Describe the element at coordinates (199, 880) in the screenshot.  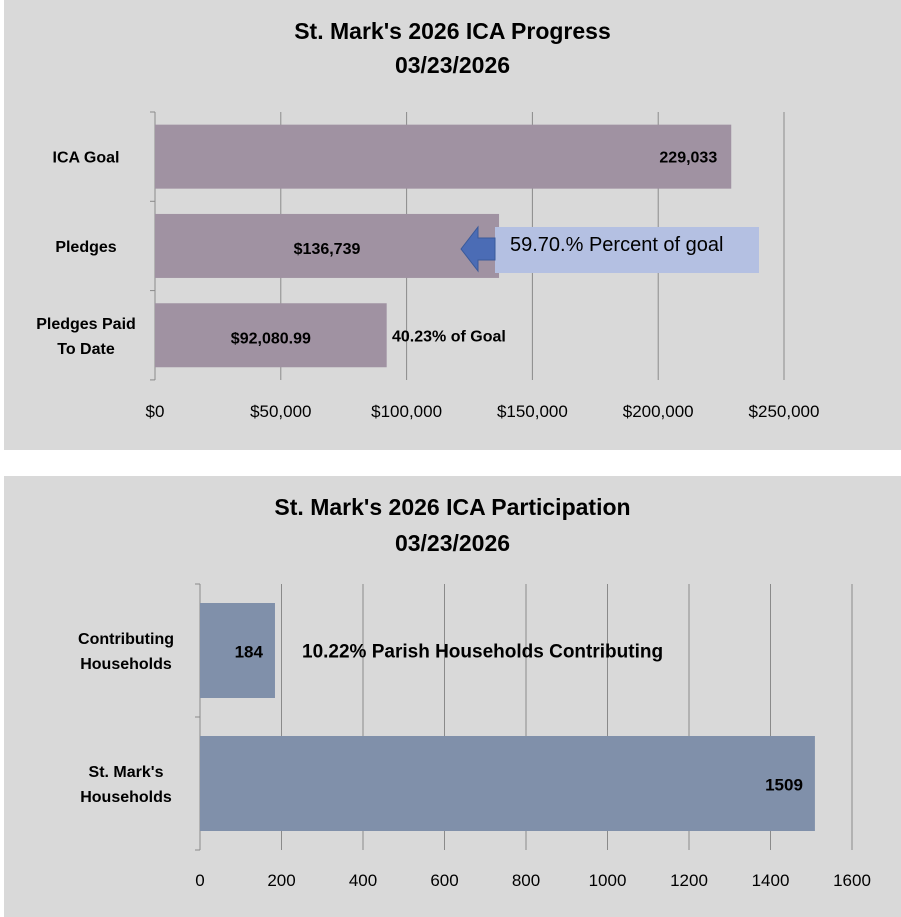
I see `x-tick-label: 0` at that location.